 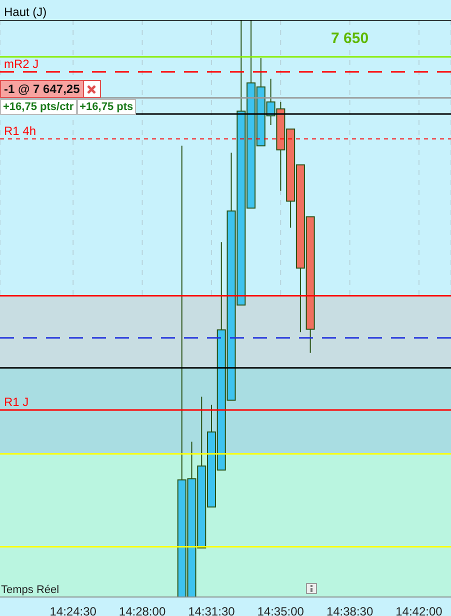 I want to click on annotation: Temps Réel, so click(x=30, y=590).